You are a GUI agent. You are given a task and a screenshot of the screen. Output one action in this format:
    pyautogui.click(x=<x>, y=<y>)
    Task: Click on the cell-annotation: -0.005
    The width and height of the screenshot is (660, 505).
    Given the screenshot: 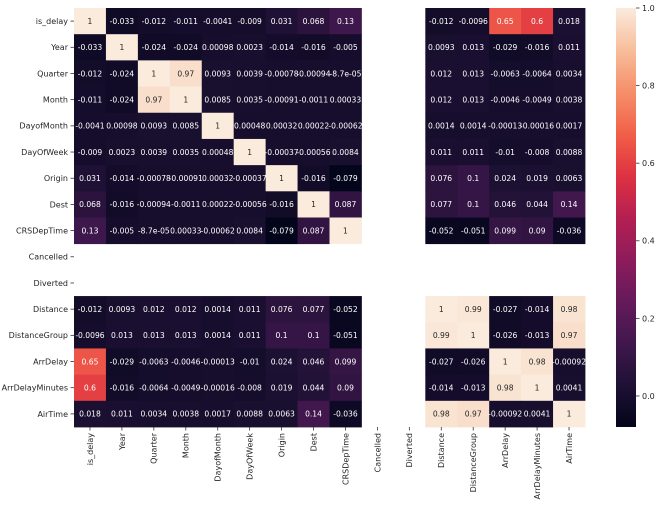 What is the action you would take?
    pyautogui.click(x=345, y=47)
    